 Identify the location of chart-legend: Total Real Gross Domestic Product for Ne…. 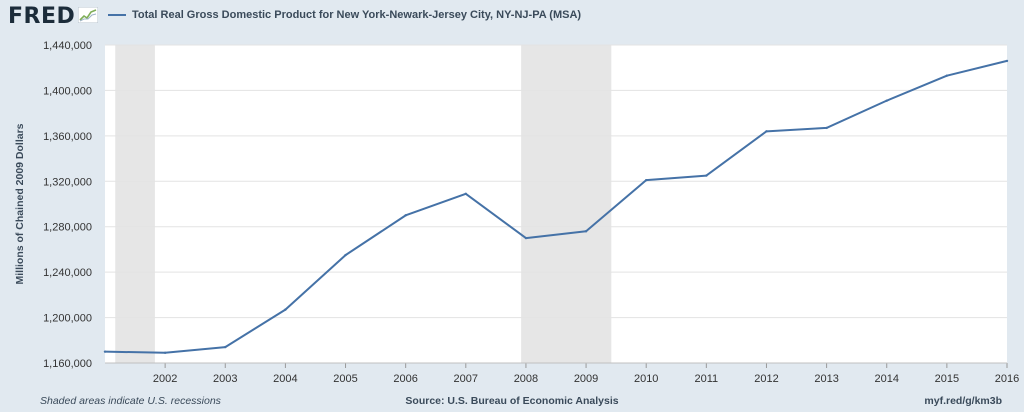
(344, 15).